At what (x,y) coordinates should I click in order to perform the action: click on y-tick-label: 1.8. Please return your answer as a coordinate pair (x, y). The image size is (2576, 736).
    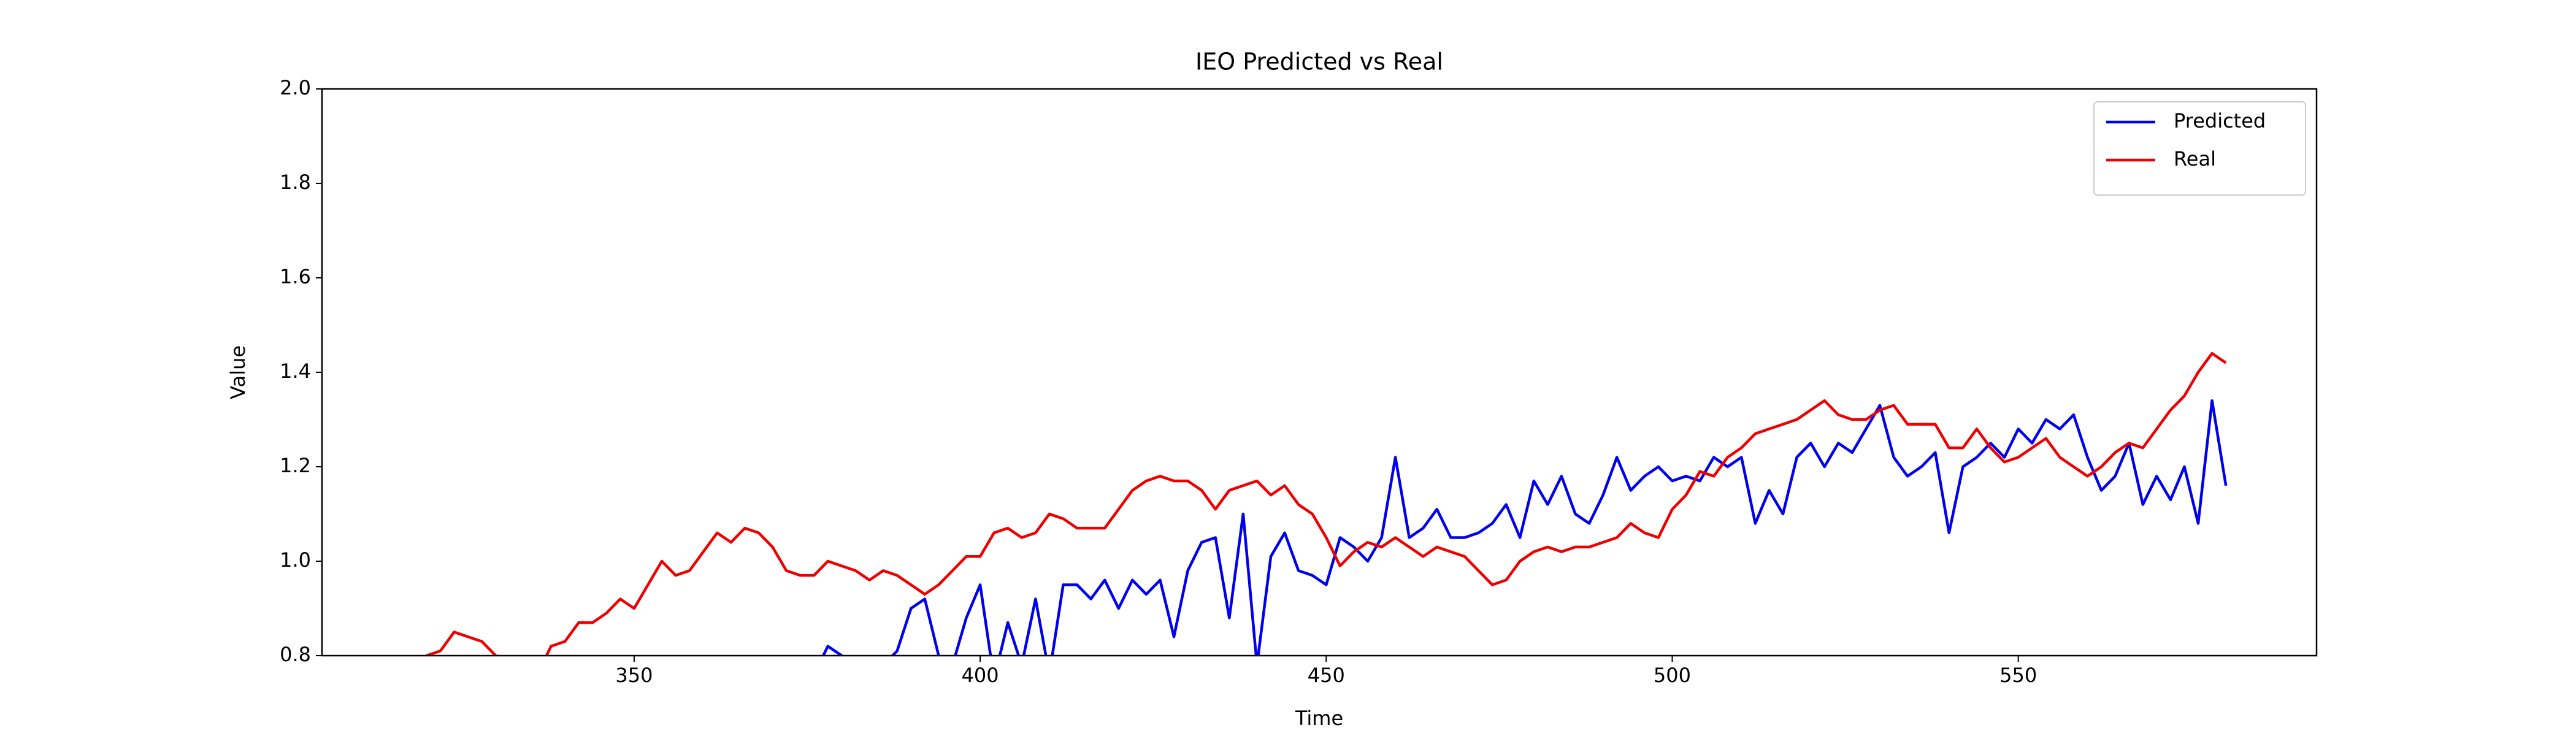
    Looking at the image, I should click on (295, 182).